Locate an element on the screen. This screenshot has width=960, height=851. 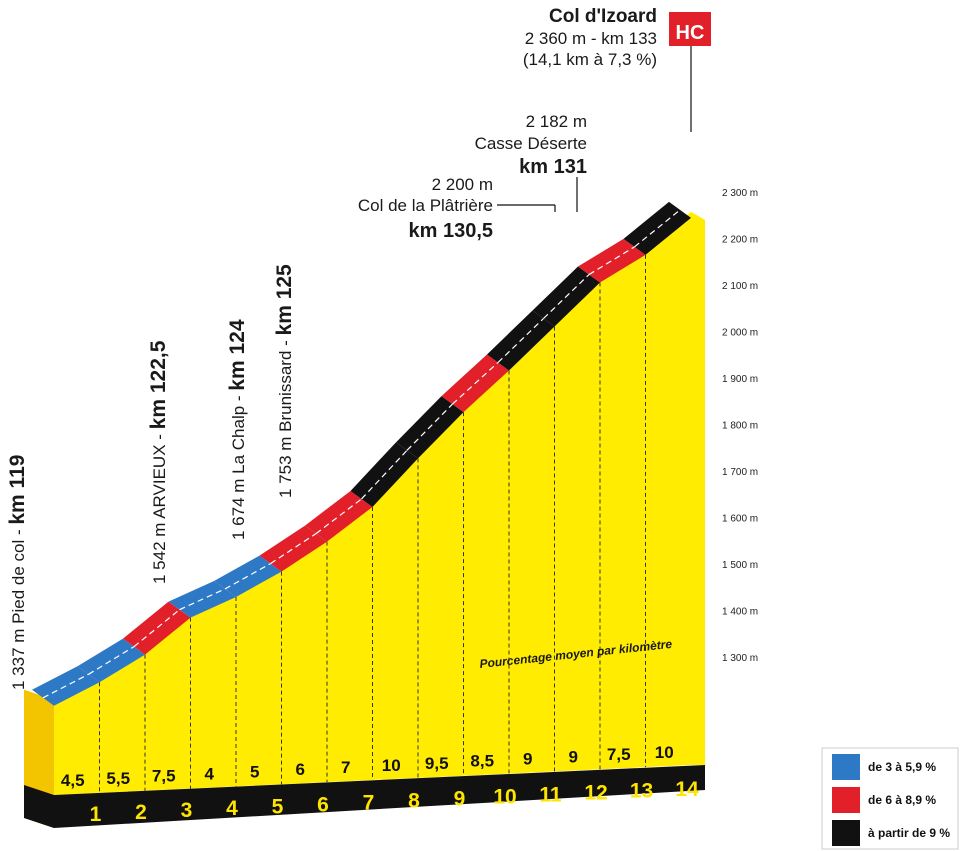
y-tick-label: 1 500 m is located at coordinates (740, 565).